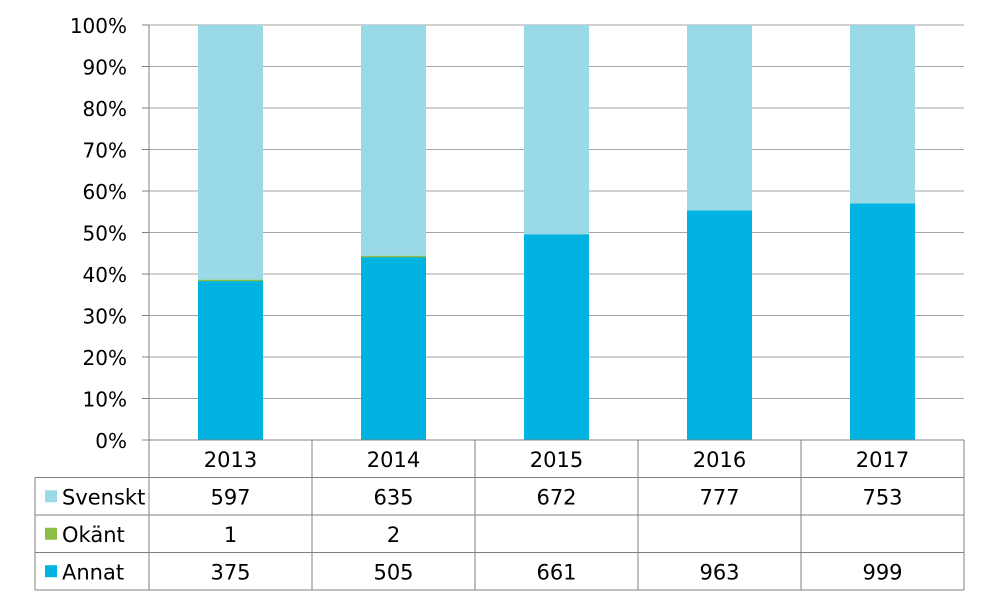 This screenshot has width=986, height=600. Describe the element at coordinates (719, 460) in the screenshot. I see `category-label: 2016` at that location.